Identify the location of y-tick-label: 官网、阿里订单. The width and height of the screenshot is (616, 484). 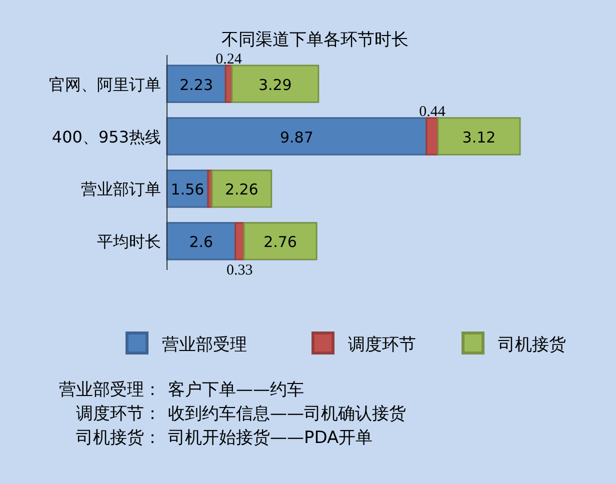
(105, 84).